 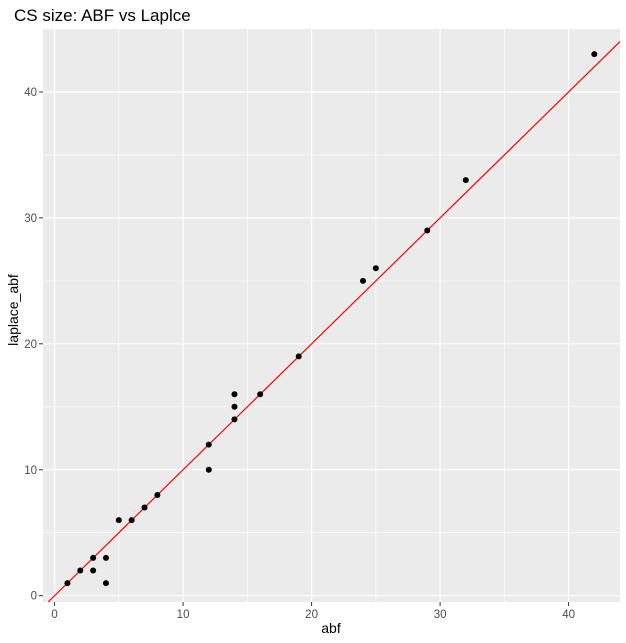 I want to click on x-tick-label: 0, so click(x=54, y=615).